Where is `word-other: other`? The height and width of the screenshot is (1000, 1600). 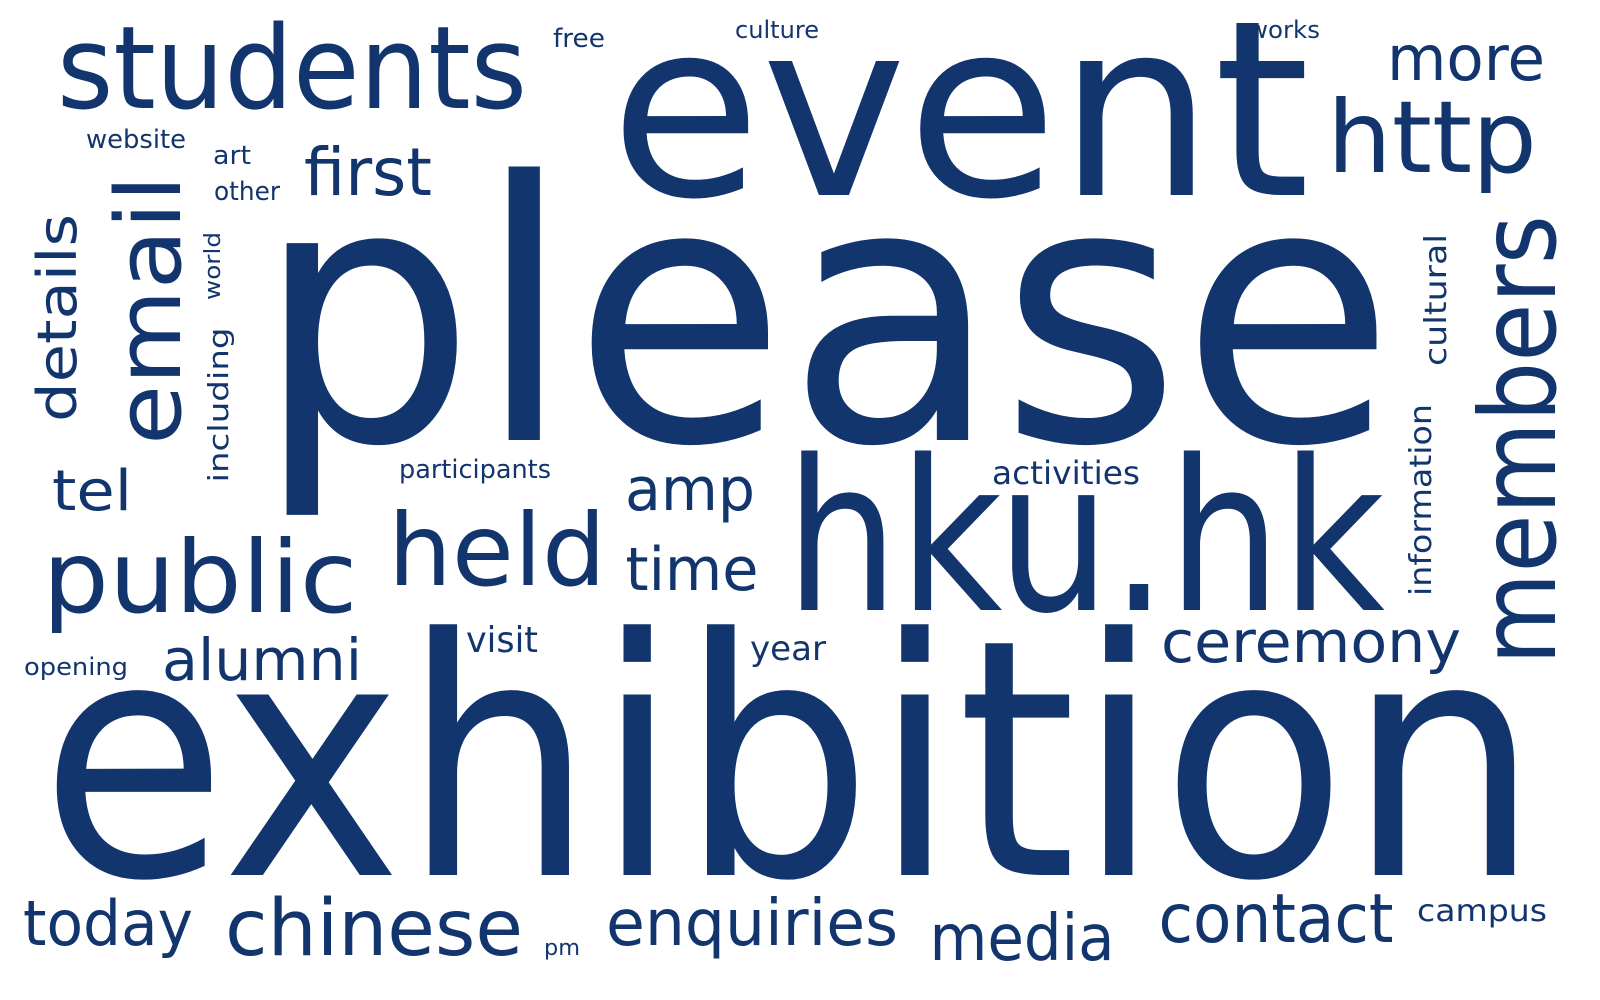 word-other: other is located at coordinates (247, 192).